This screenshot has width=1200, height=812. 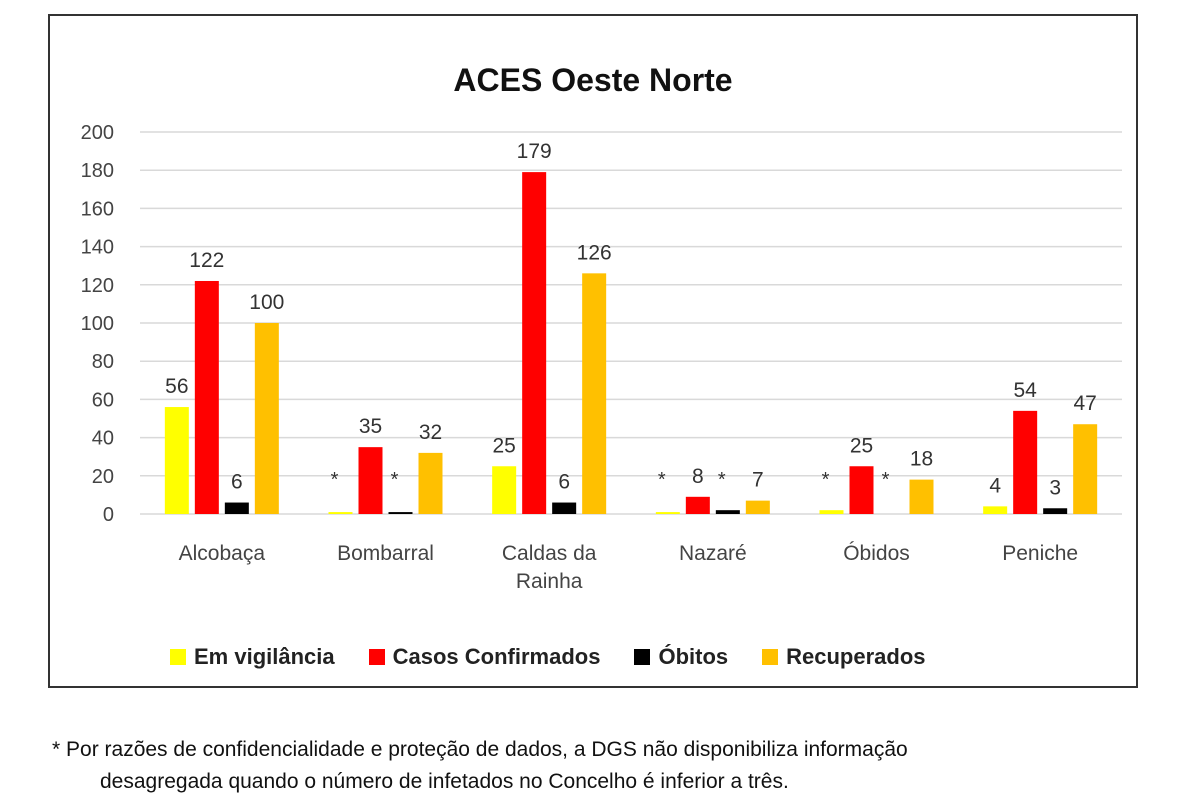 What do you see at coordinates (698, 476) in the screenshot?
I see `data-label: 8` at bounding box center [698, 476].